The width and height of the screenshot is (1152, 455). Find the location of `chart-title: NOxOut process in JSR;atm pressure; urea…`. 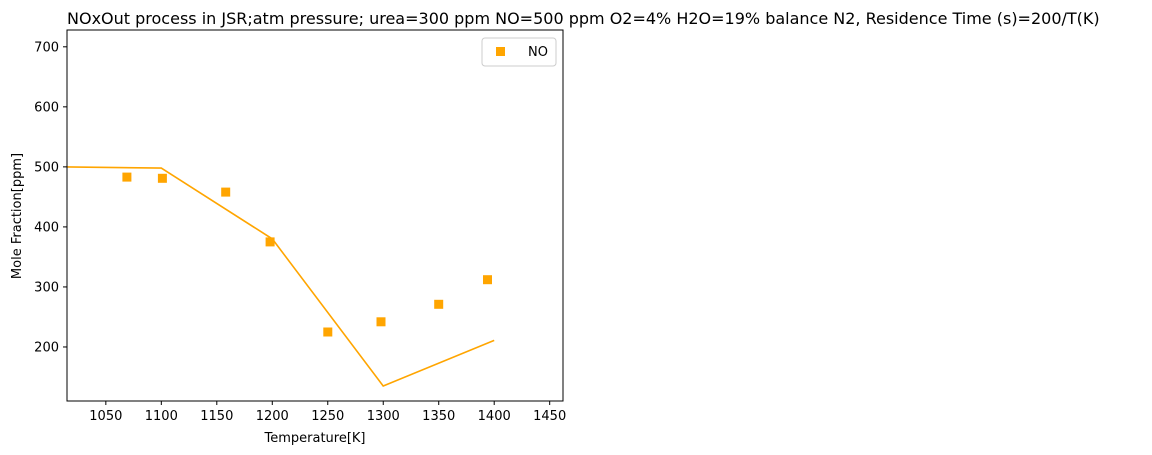

chart-title: NOxOut process in JSR;atm pressure; urea… is located at coordinates (583, 18).